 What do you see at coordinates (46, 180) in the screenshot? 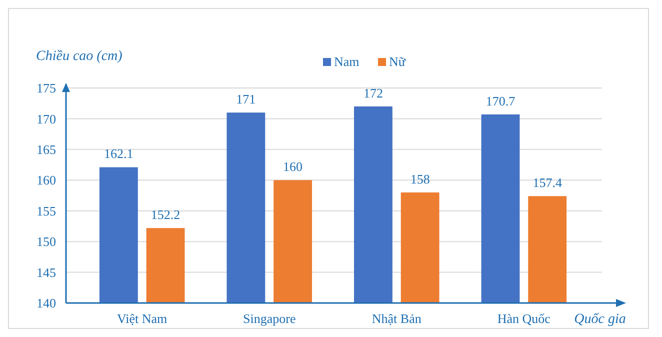
I see `y-tick-label: 160` at bounding box center [46, 180].